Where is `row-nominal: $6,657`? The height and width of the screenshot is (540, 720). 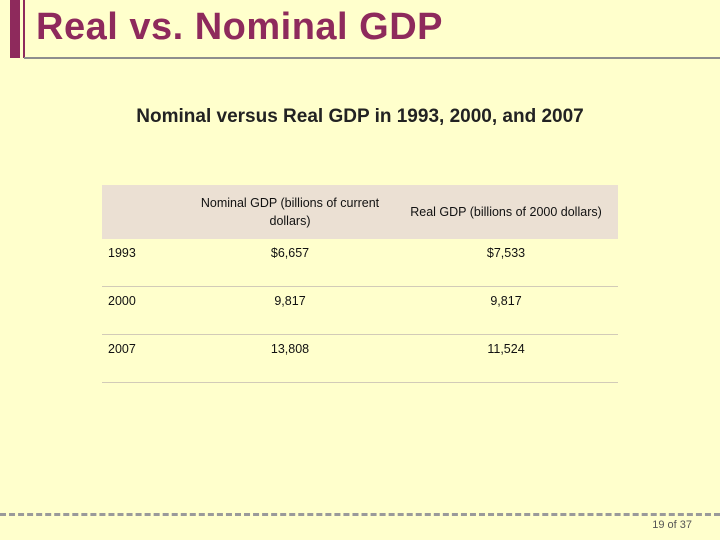
row-nominal: $6,657 is located at coordinates (290, 263).